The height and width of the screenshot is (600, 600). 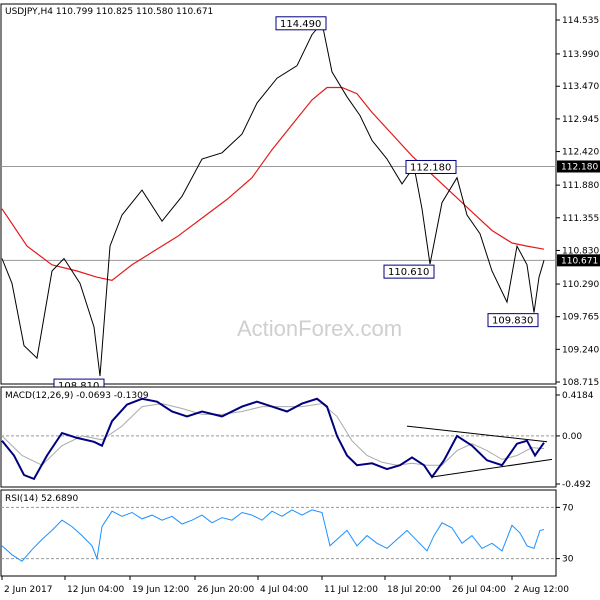 What do you see at coordinates (580, 55) in the screenshot?
I see `price-y-tick-label: 113.990` at bounding box center [580, 55].